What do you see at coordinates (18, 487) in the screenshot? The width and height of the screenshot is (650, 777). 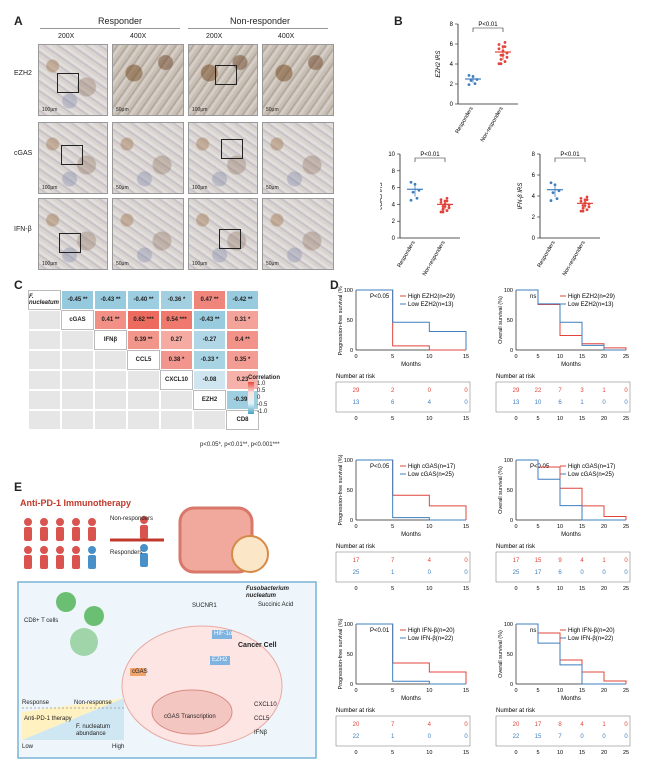 I see `panel-label-e: E` at bounding box center [18, 487].